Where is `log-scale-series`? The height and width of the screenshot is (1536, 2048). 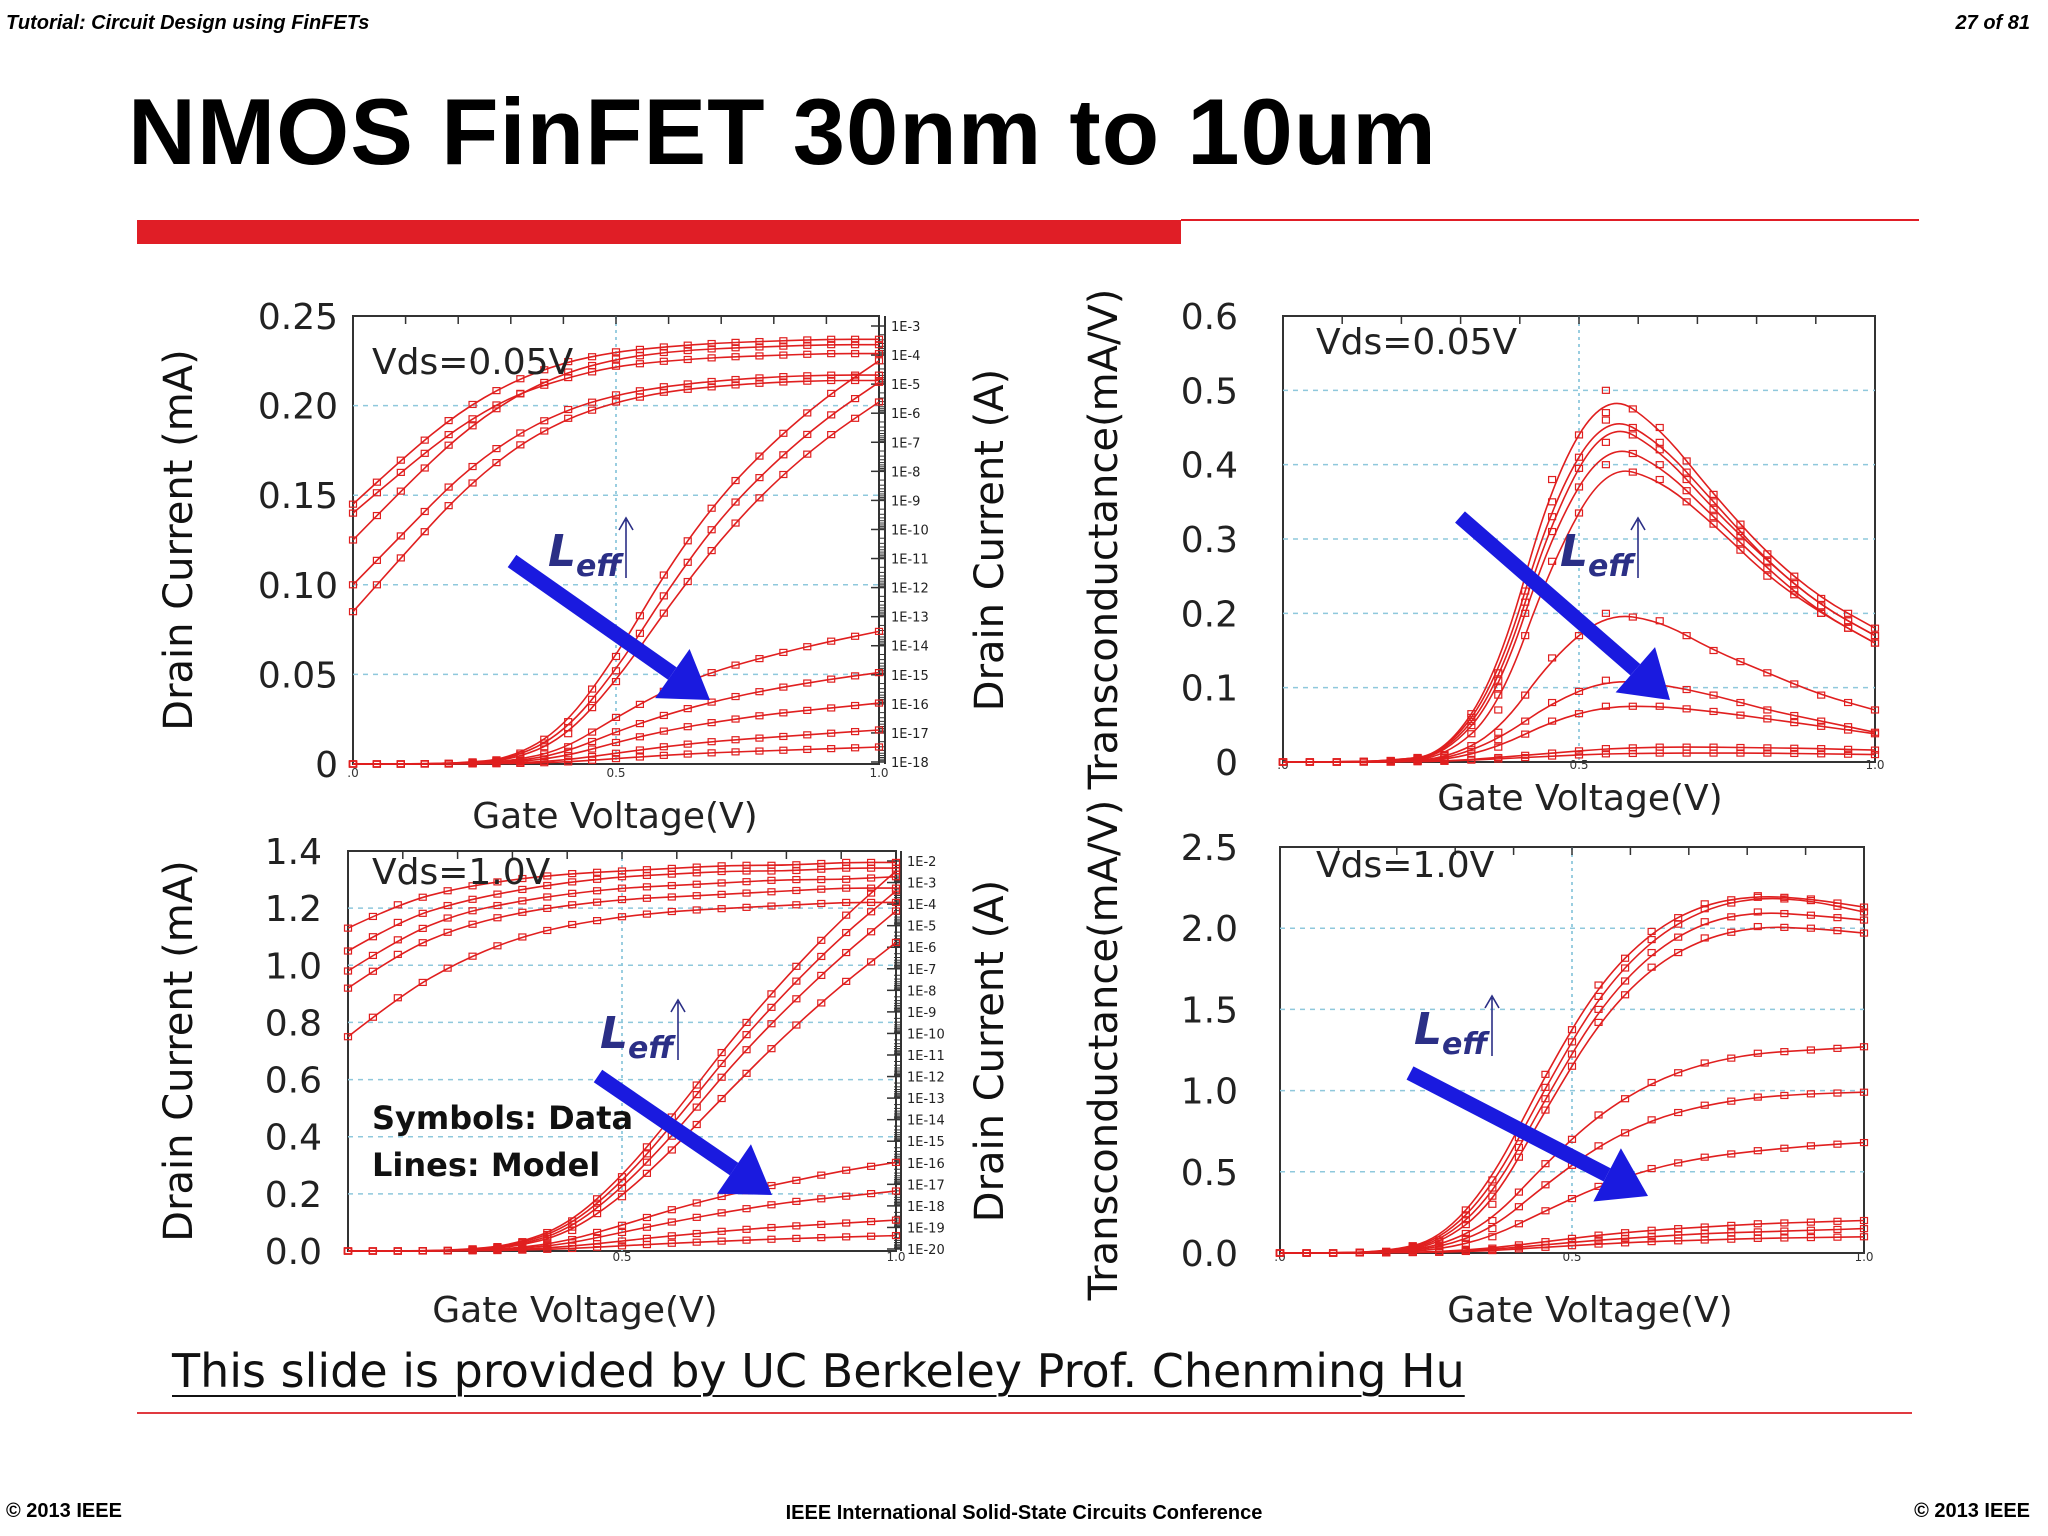 log-scale-series is located at coordinates (622, 895).